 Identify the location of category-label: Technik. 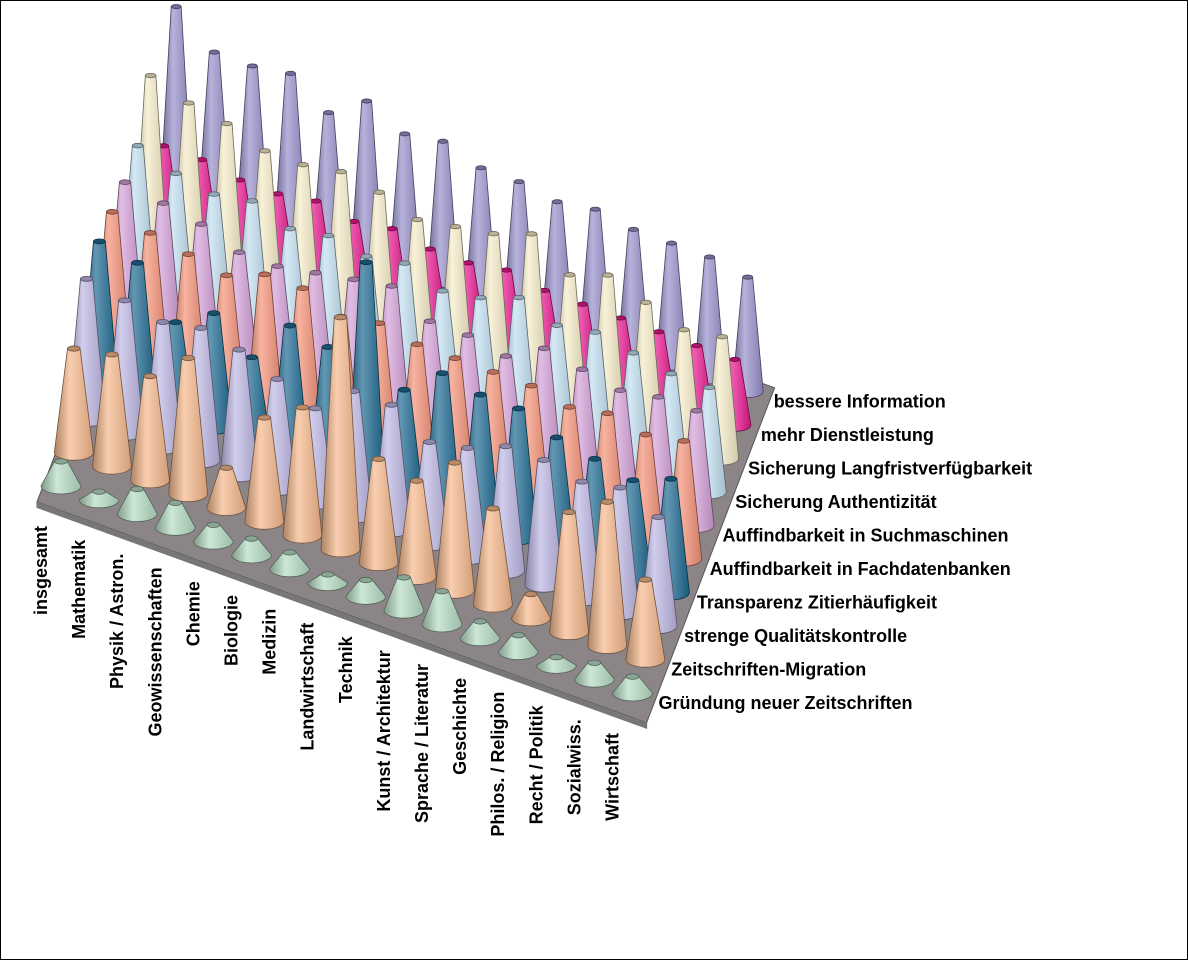
(346, 669).